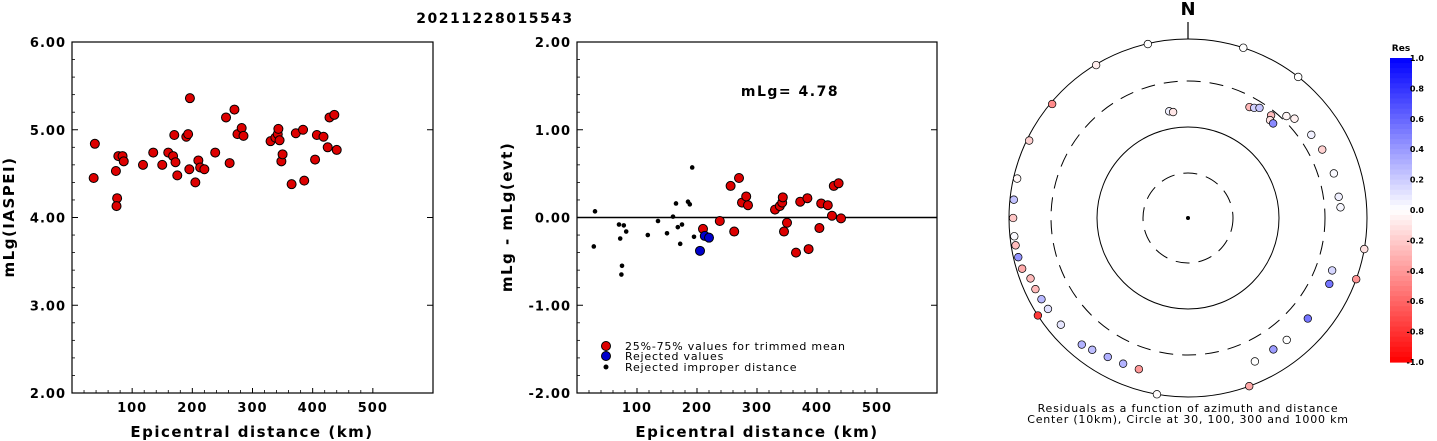  I want to click on circle-100km, so click(1188, 218).